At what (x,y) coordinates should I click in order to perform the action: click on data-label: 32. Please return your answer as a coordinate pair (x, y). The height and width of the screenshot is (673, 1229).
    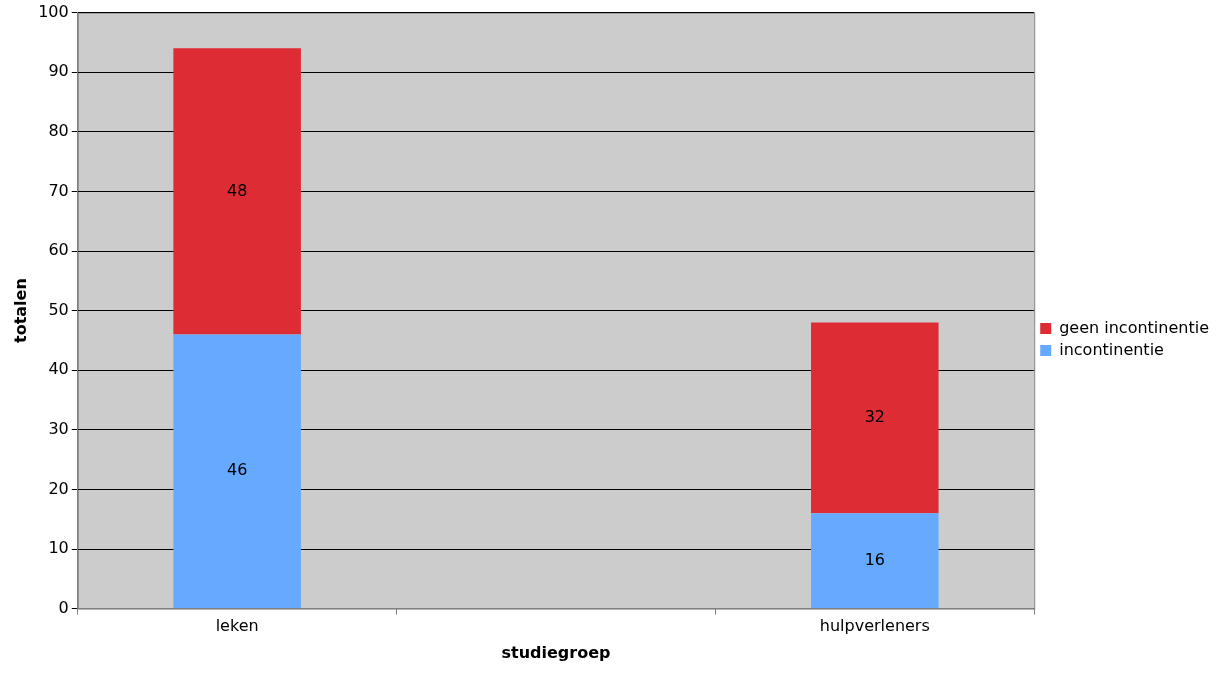
    Looking at the image, I should click on (874, 417).